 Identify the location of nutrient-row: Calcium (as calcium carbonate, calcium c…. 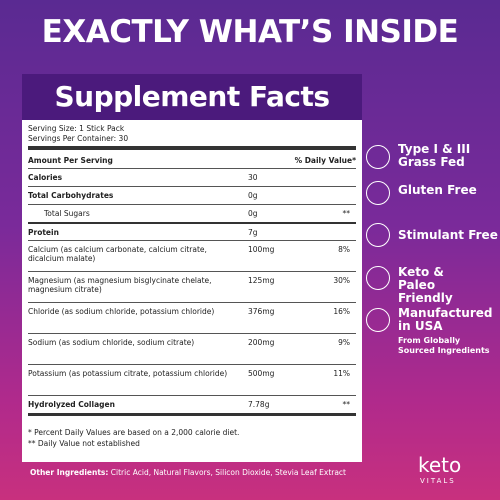
(192, 256).